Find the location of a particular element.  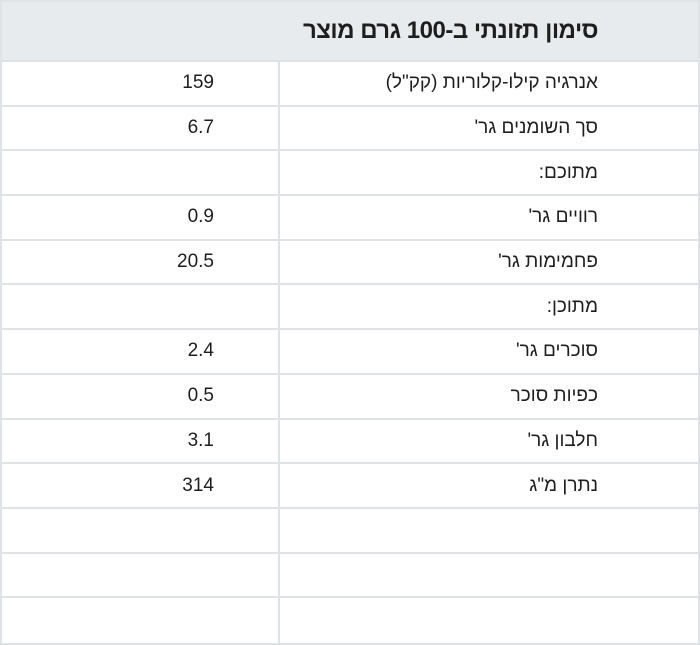

table-header: סימון תזונתי ב-100 גרם מוצר is located at coordinates (350, 32).